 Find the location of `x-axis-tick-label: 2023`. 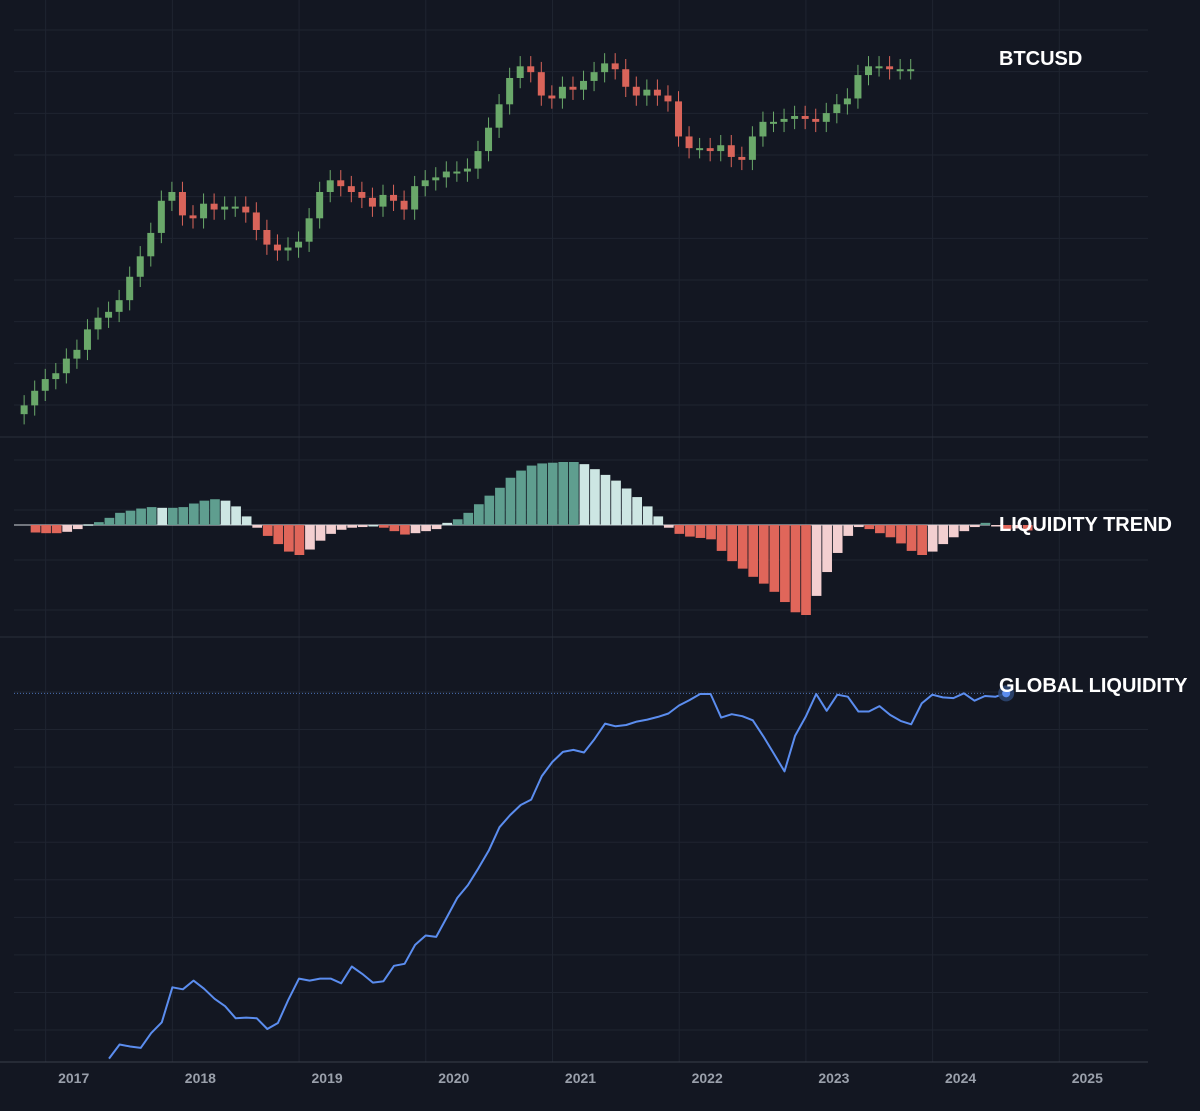

x-axis-tick-label: 2023 is located at coordinates (834, 1078).